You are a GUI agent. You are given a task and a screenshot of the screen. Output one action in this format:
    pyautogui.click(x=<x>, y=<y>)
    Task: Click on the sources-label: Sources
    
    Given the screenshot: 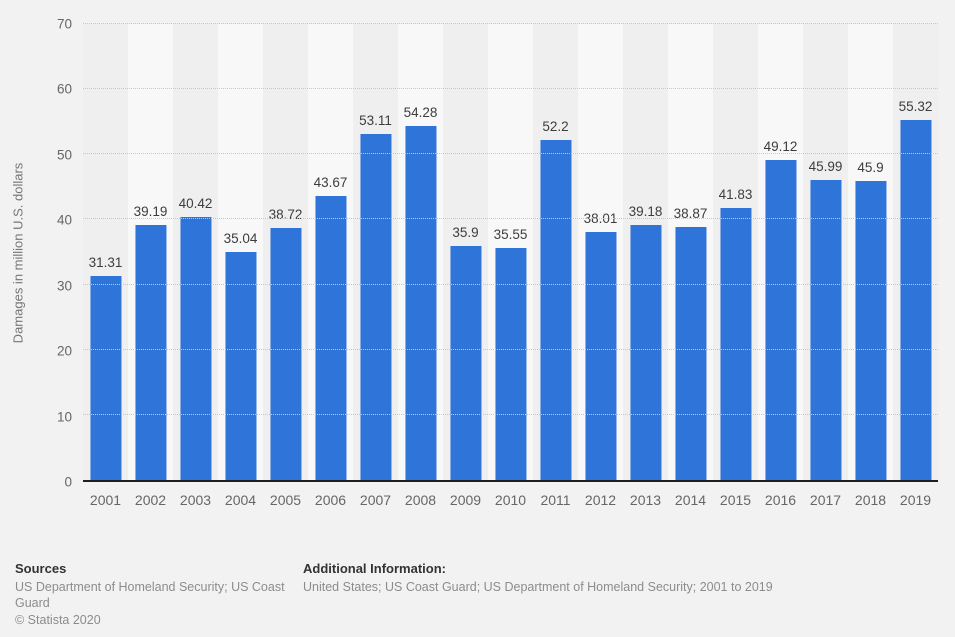 What is the action you would take?
    pyautogui.click(x=41, y=568)
    